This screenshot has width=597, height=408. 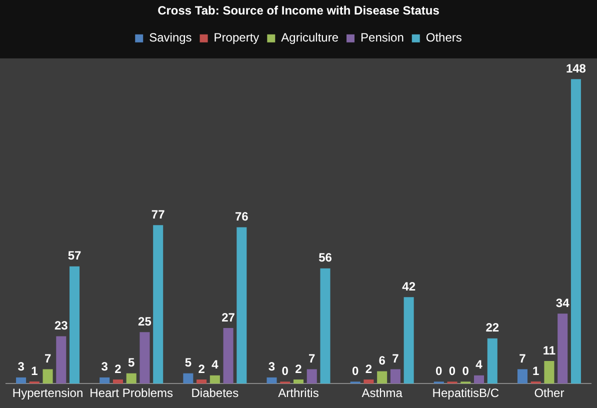 What do you see at coordinates (237, 37) in the screenshot?
I see `legend-label: Property` at bounding box center [237, 37].